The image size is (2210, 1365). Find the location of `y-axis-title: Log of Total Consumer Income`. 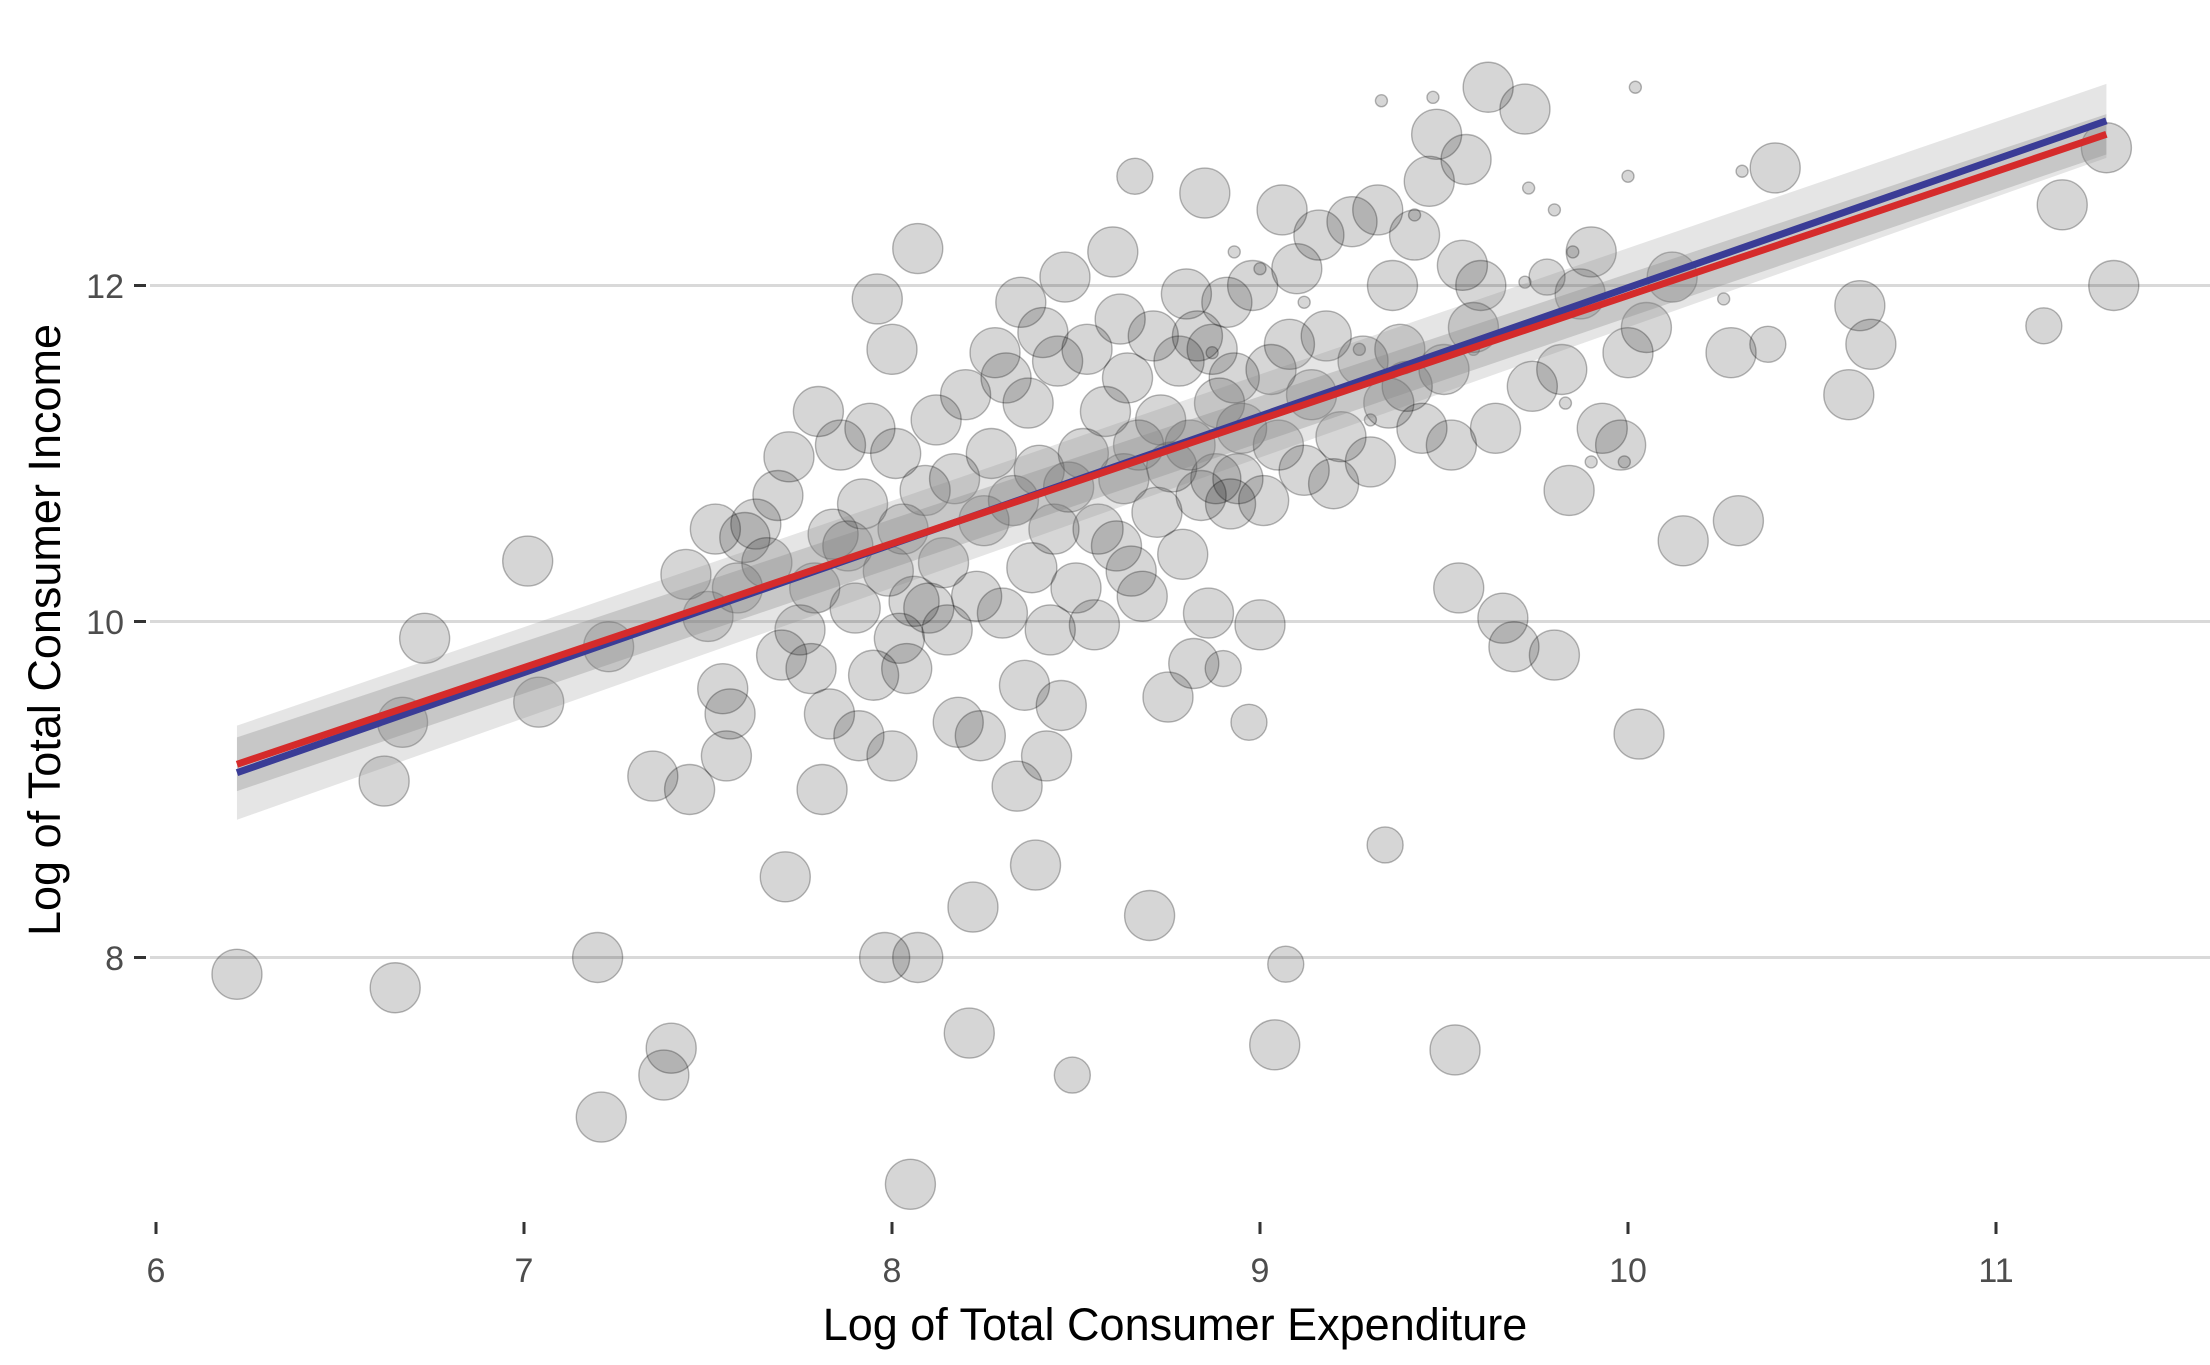

y-axis-title: Log of Total Consumer Income is located at coordinates (44, 630).